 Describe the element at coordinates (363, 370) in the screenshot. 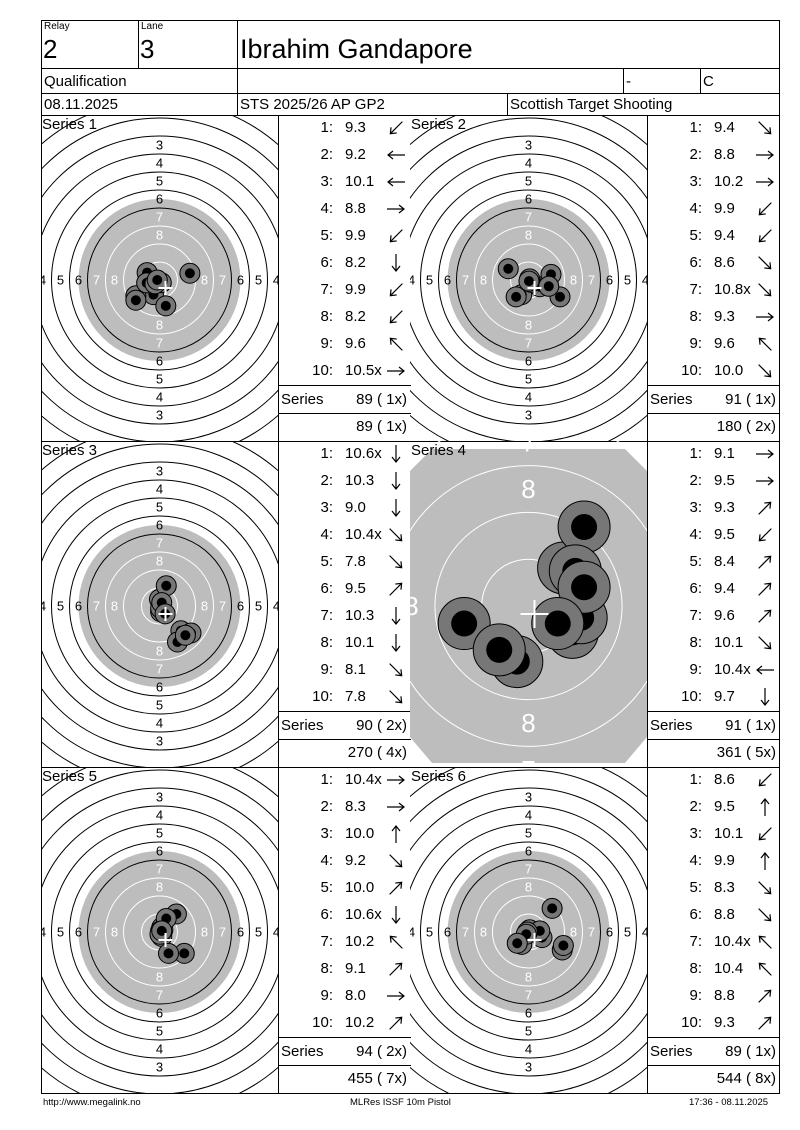

I see `shot-score: 10.5x` at that location.